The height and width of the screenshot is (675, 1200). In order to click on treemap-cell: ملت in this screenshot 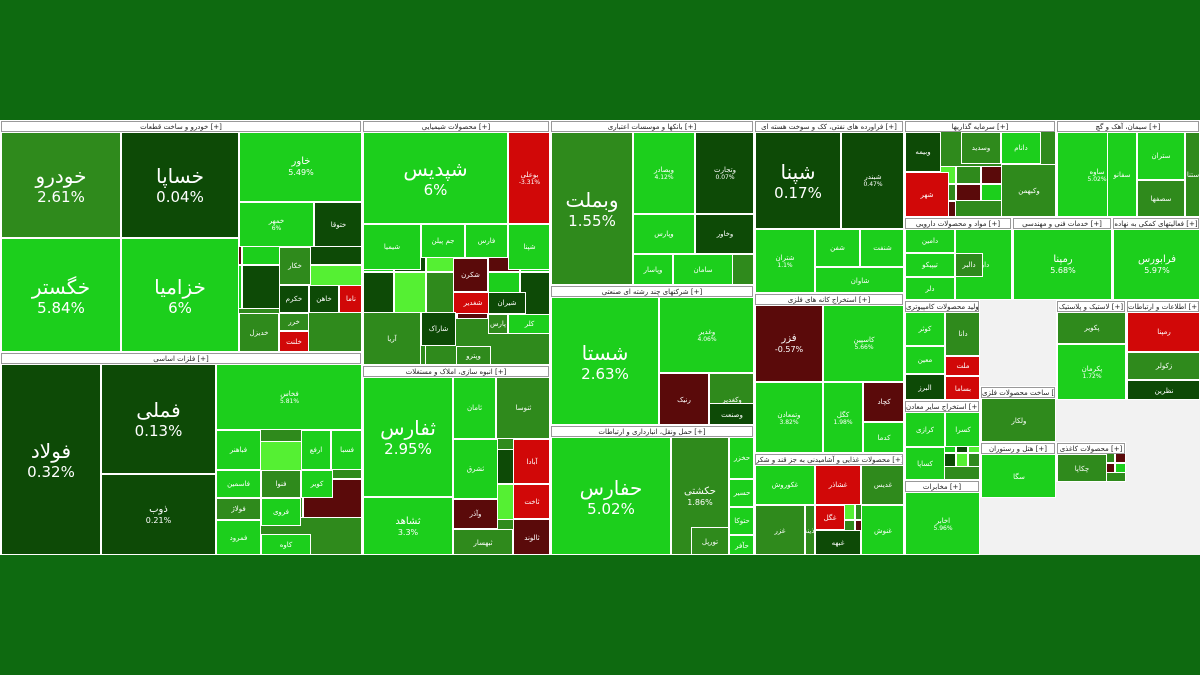, I will do `click(962, 366)`.